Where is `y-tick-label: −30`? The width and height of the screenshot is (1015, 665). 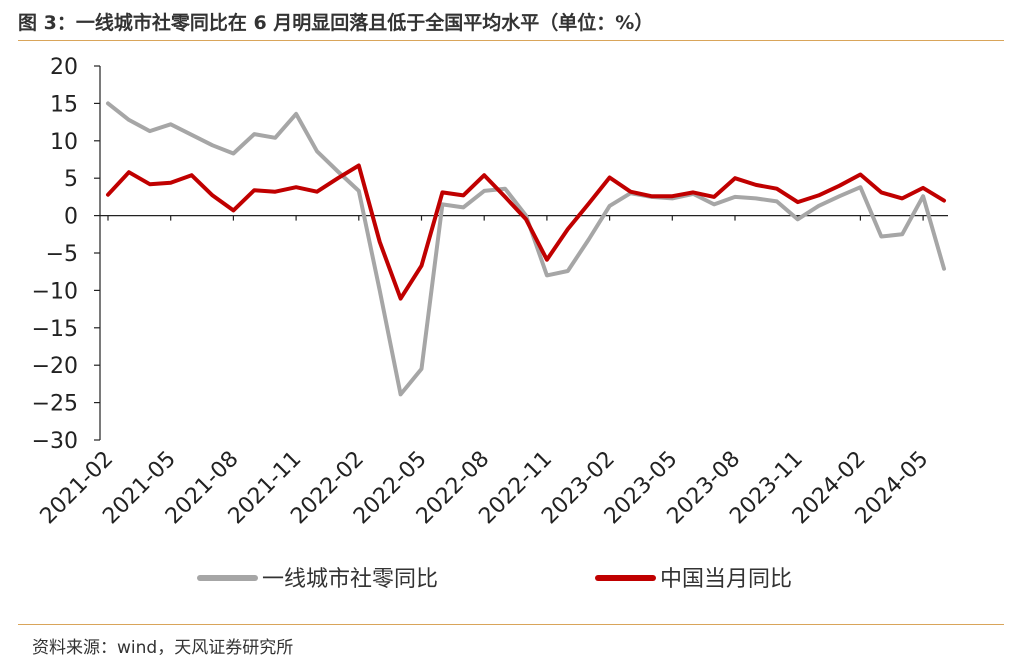
y-tick-label: −30 is located at coordinates (55, 441).